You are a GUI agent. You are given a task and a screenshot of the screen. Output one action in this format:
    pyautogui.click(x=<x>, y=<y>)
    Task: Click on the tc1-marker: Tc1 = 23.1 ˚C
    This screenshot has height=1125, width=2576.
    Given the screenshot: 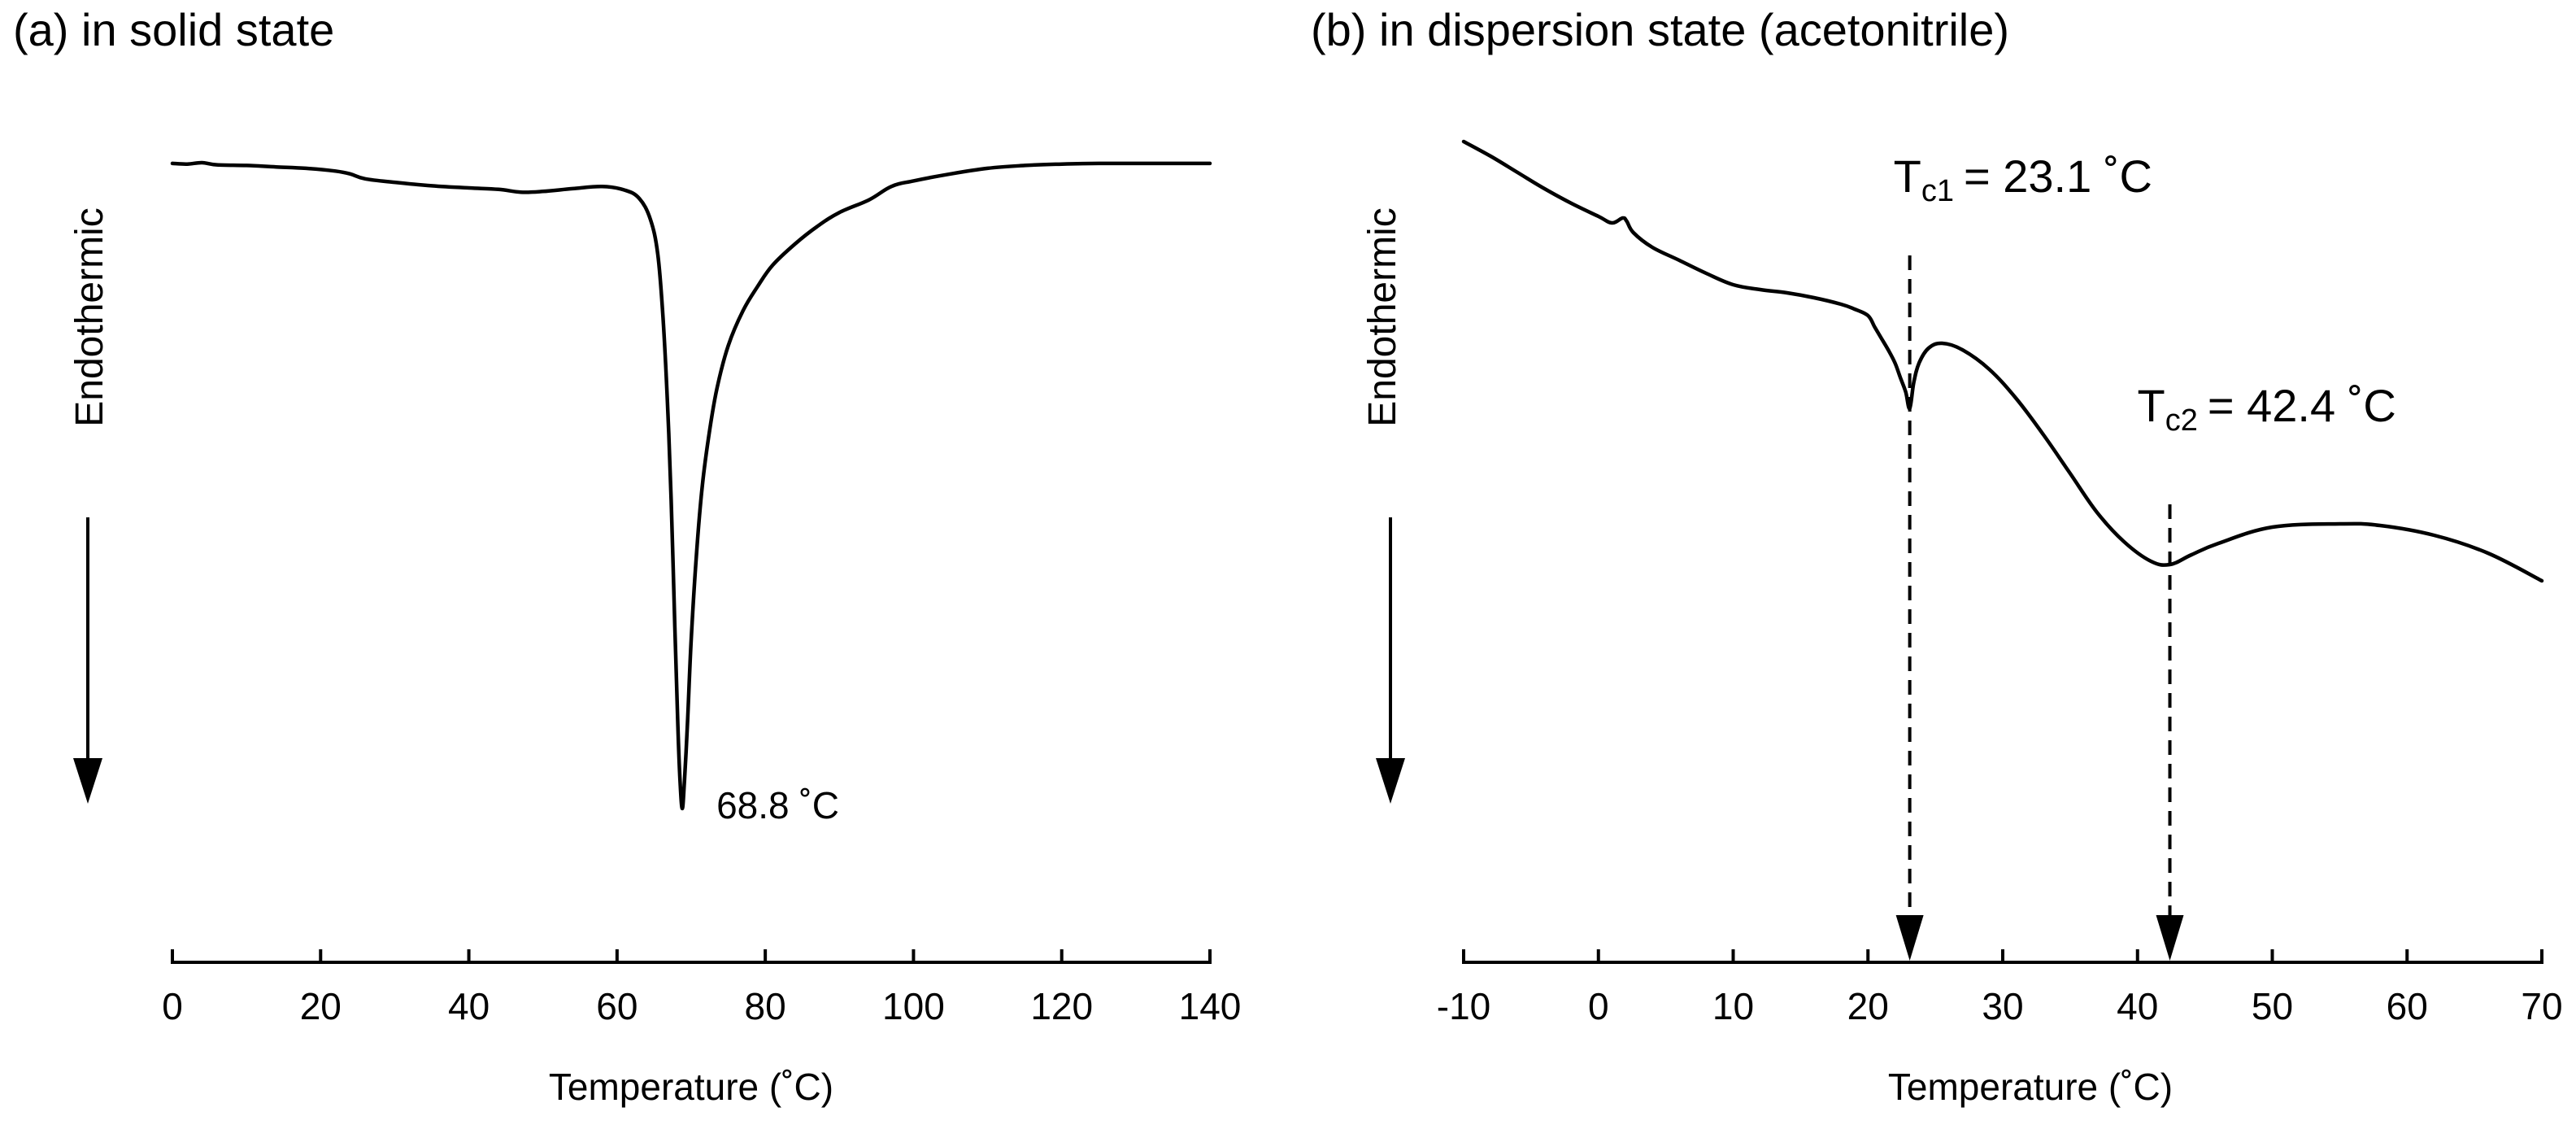 What is the action you would take?
    pyautogui.click(x=2023, y=555)
    